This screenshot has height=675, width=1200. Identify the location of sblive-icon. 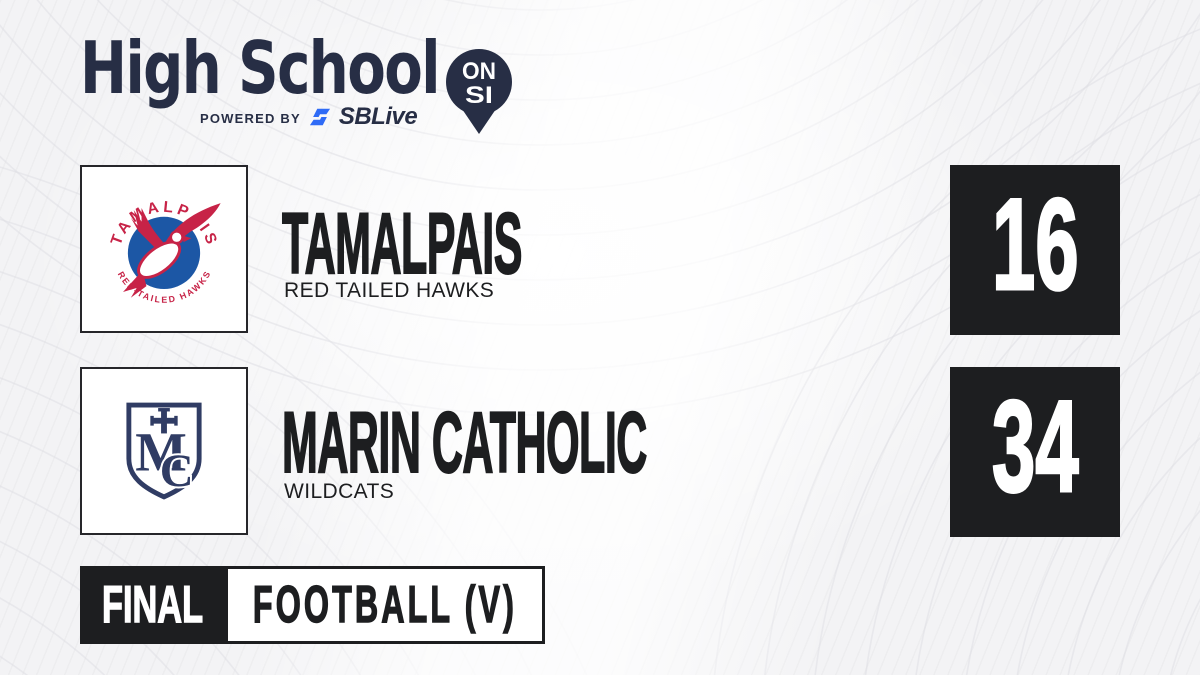
(319, 117).